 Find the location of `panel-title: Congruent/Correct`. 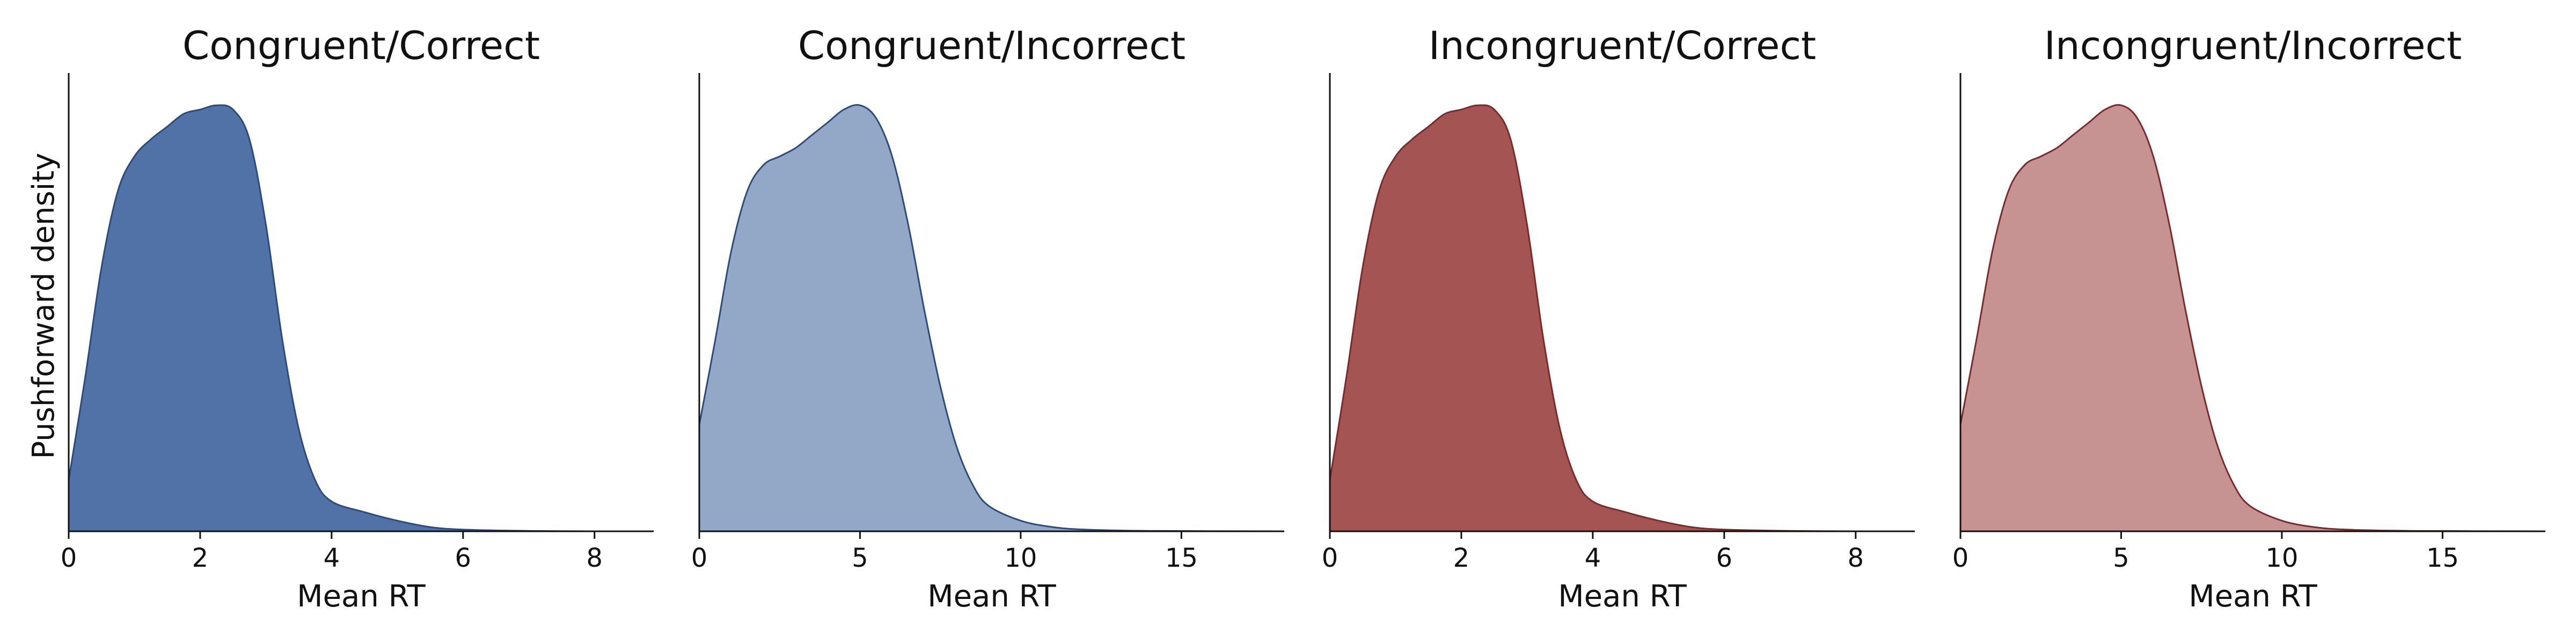

panel-title: Congruent/Correct is located at coordinates (361, 45).